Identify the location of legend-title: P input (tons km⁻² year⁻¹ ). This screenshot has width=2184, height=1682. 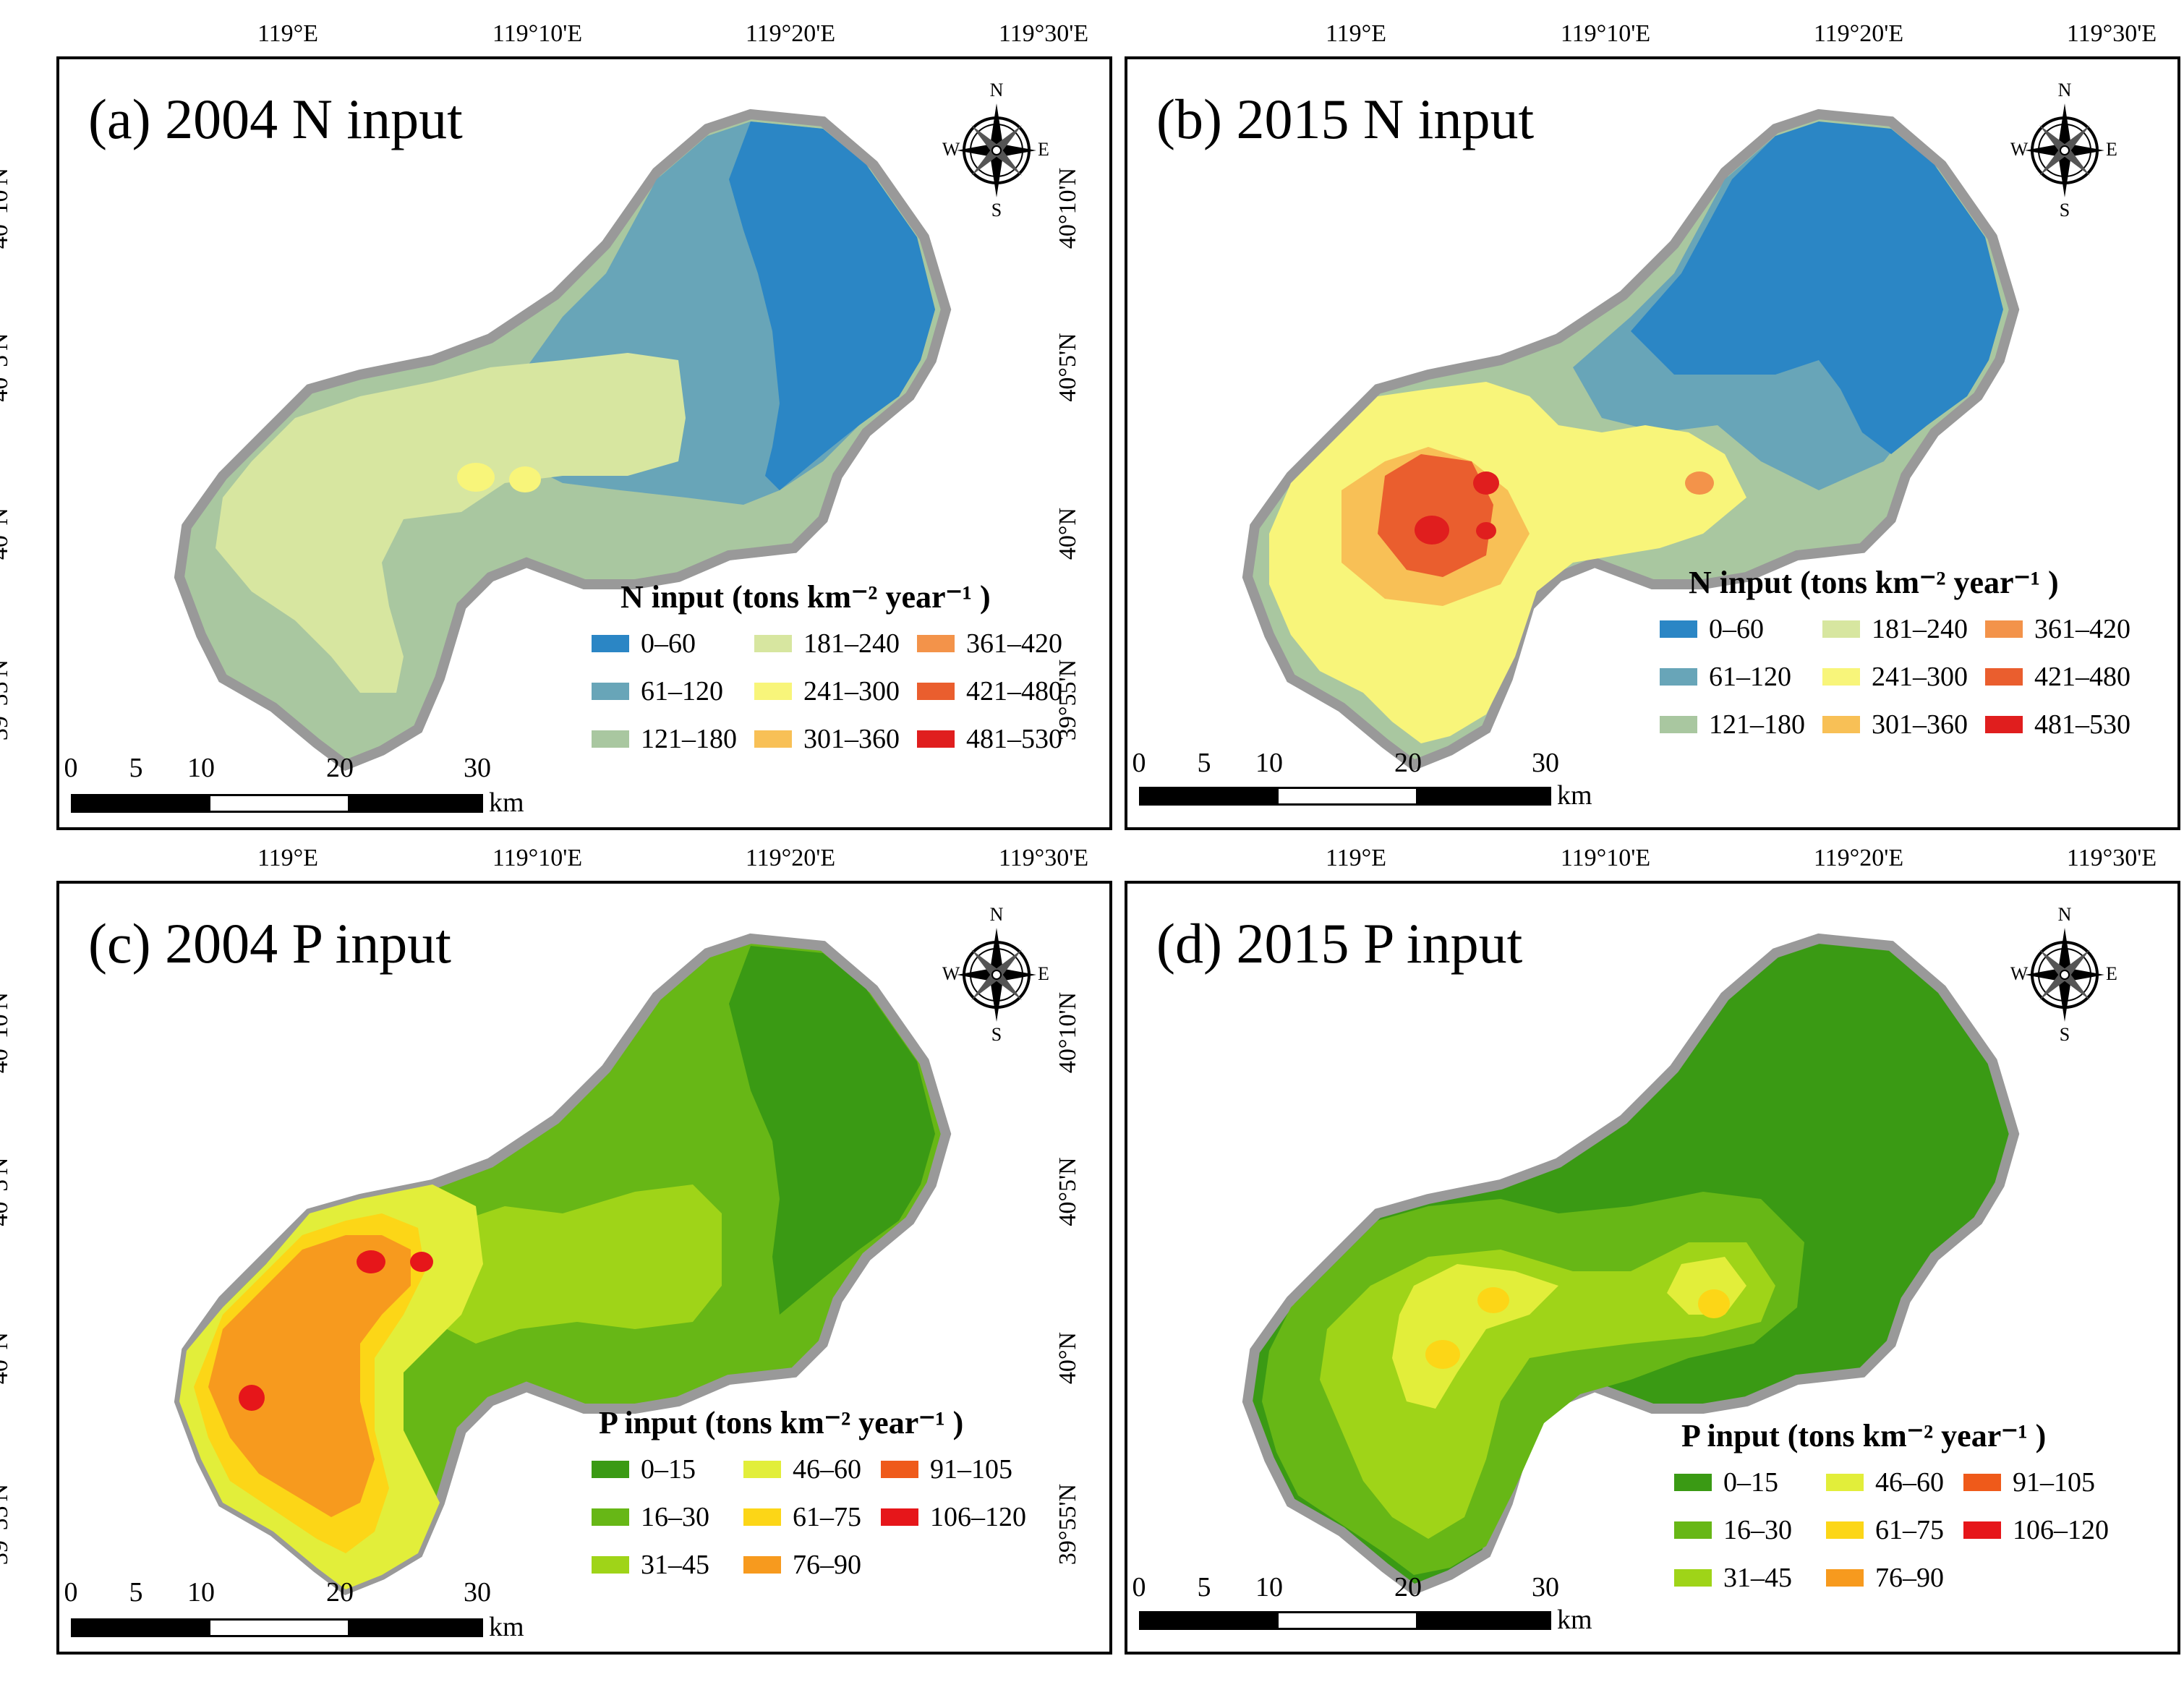
(781, 1422).